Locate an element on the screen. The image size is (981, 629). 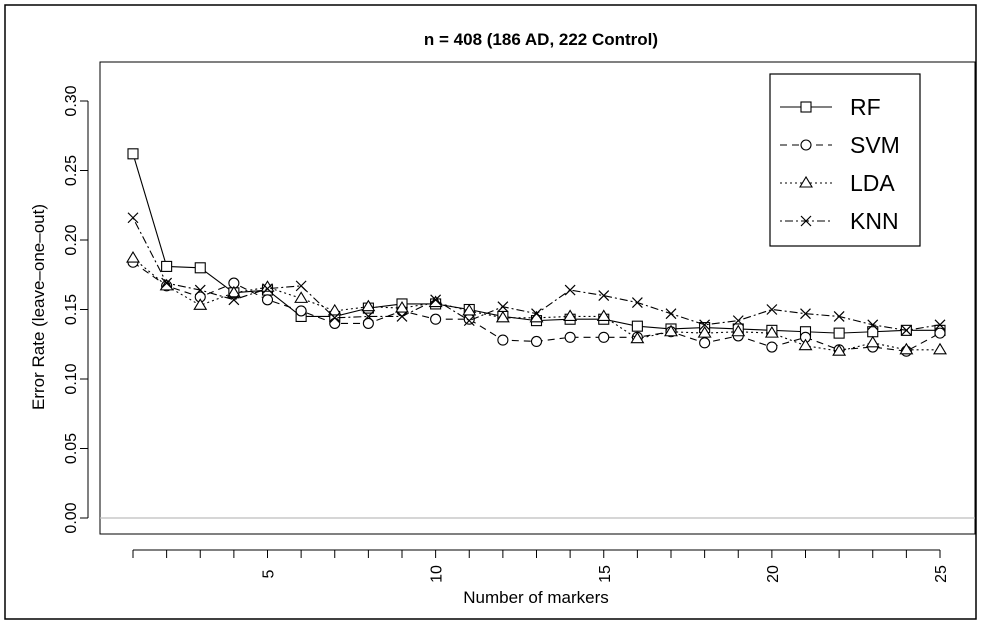
legend-marker-rf is located at coordinates (806, 107).